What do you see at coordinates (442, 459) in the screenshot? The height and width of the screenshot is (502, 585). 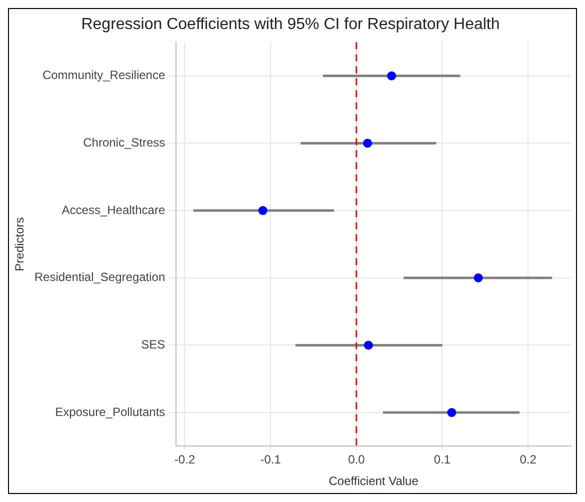 I see `x-tick-label: 0.1` at bounding box center [442, 459].